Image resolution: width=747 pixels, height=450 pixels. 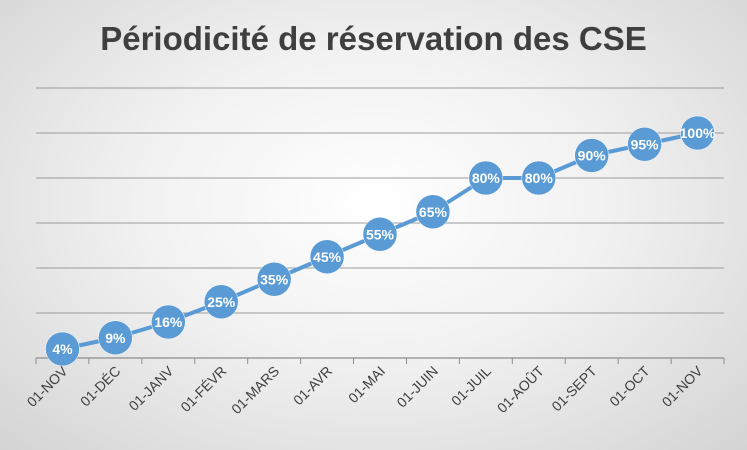 What do you see at coordinates (520, 388) in the screenshot?
I see `x-tick-label: 01-AOÛT` at bounding box center [520, 388].